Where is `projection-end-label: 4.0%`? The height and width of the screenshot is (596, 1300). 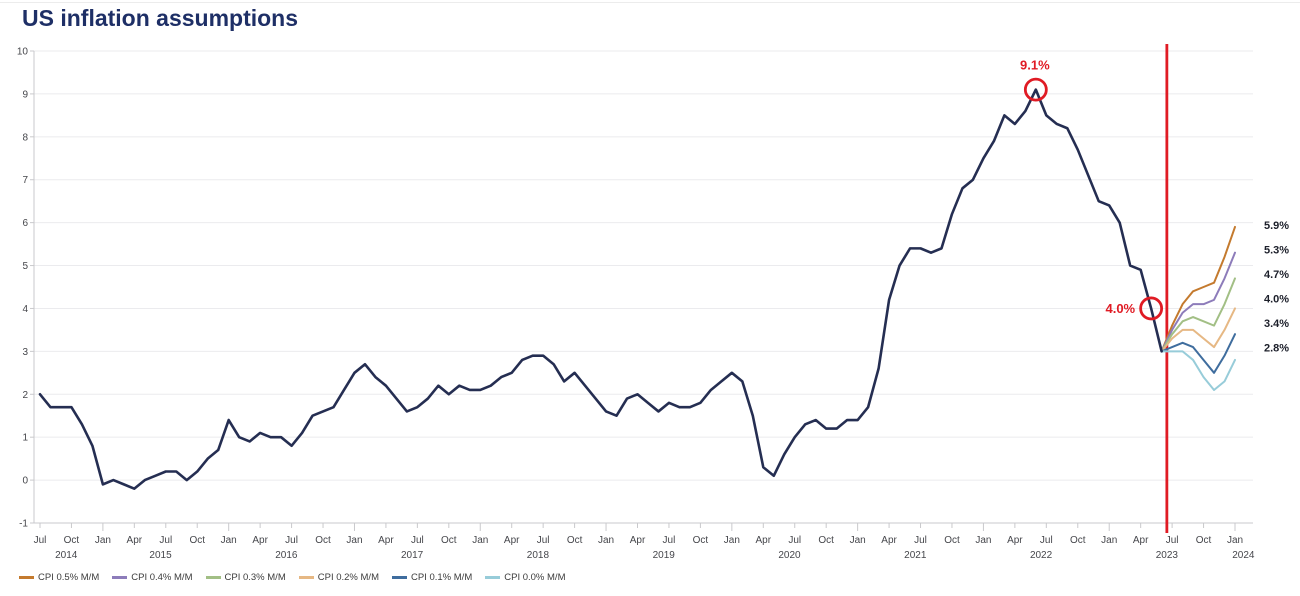 projection-end-label: 4.0% is located at coordinates (1276, 300).